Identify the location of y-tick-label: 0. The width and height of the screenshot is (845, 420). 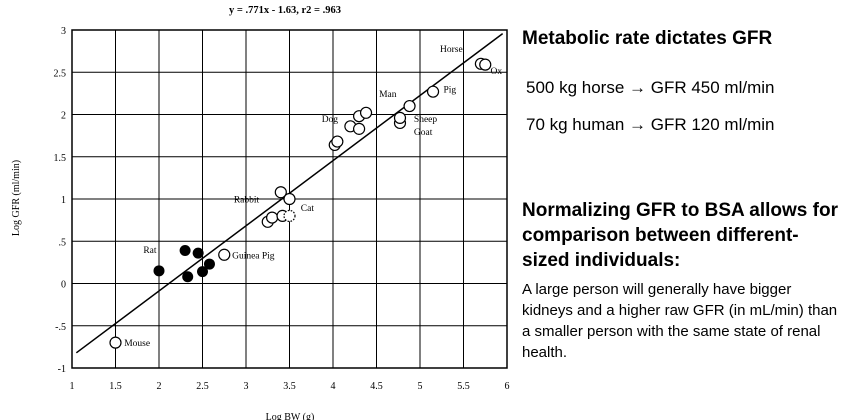
(63, 285).